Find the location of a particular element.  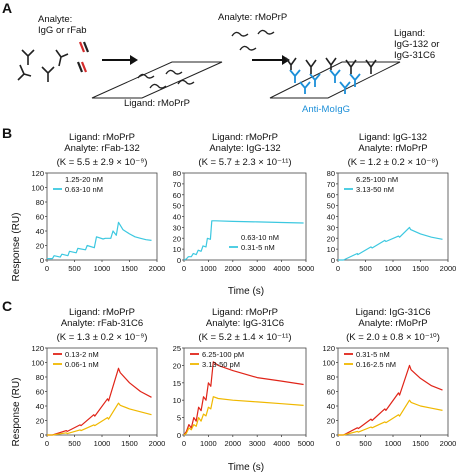

chart-frame is located at coordinates (245, 391).